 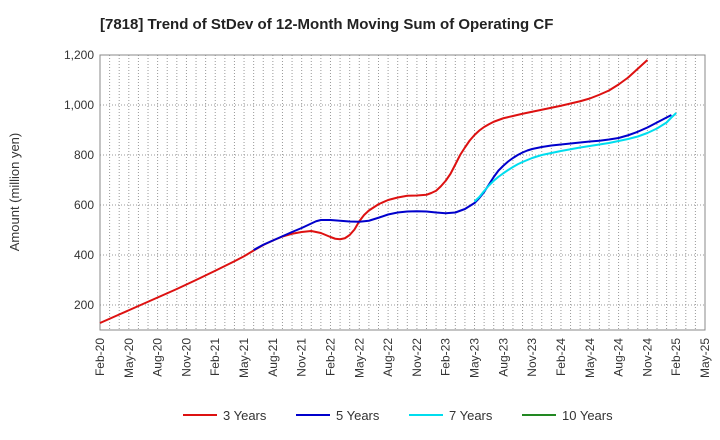 I want to click on x-tick-label: Aug-20, so click(x=158, y=357).